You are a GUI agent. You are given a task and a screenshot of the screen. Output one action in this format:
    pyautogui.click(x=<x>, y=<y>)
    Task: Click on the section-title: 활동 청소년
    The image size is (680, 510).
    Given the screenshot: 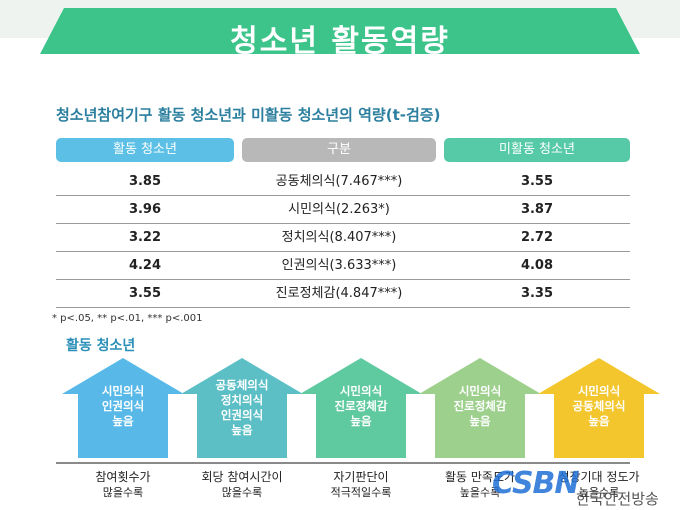 What is the action you would take?
    pyautogui.click(x=101, y=346)
    